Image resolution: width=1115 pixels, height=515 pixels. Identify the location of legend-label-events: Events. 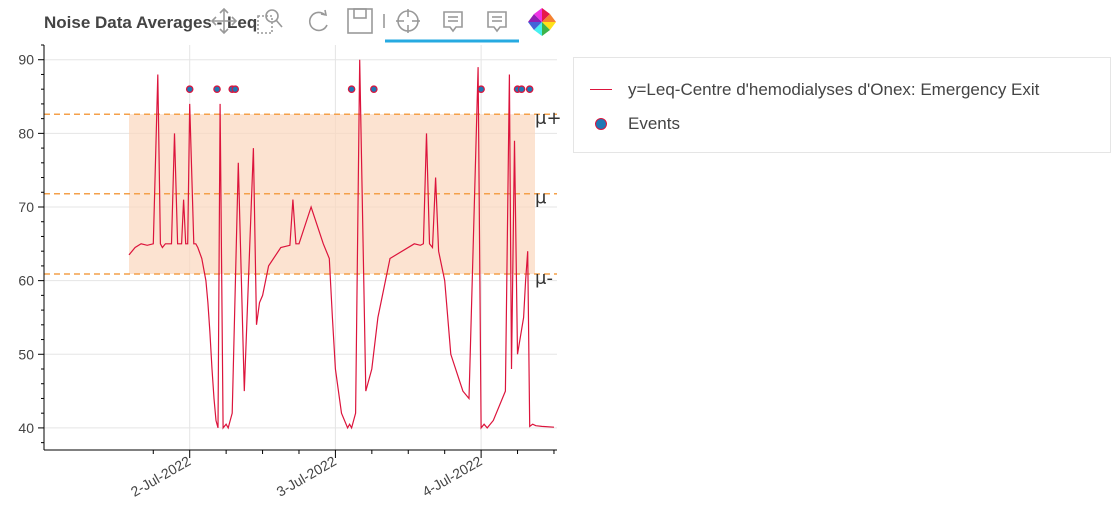
(654, 123).